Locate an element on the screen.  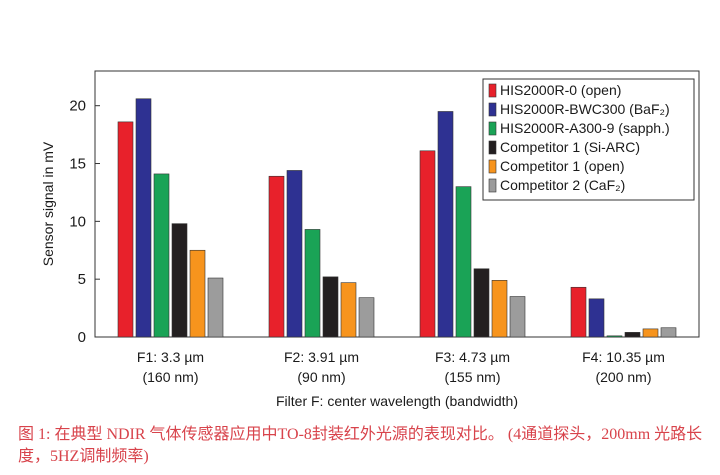
x-tick-label-bandwidth: (160 nm) is located at coordinates (170, 377).